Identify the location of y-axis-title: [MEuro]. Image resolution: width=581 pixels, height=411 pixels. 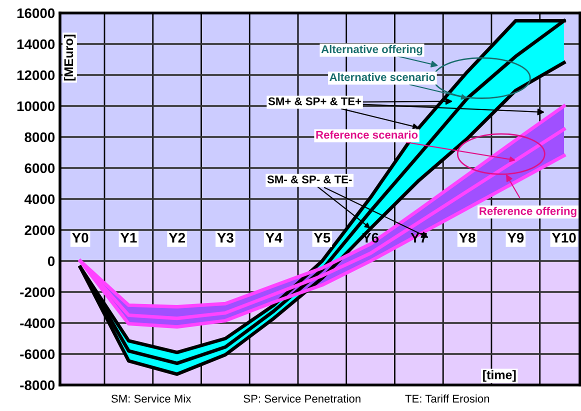
(70, 57).